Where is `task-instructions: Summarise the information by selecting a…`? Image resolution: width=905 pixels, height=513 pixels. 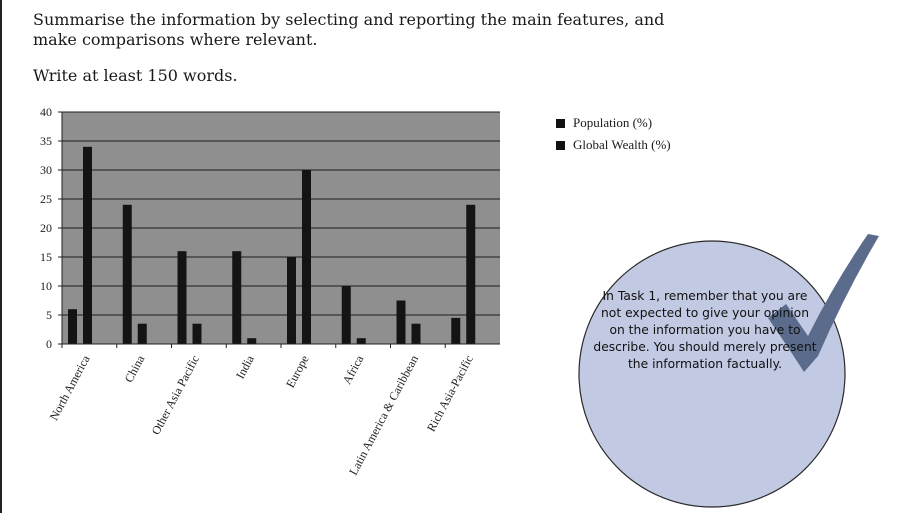
task-instructions: Summarise the information by selecting a… is located at coordinates (349, 29).